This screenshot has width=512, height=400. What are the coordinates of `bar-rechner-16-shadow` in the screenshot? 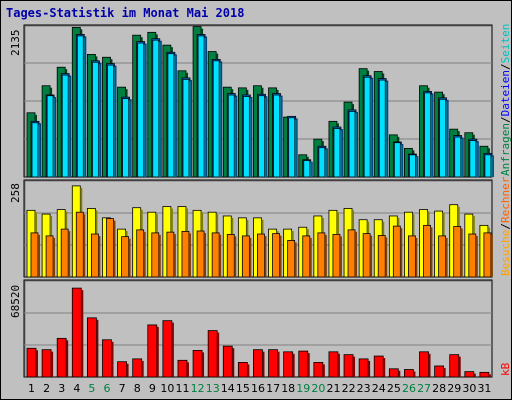 It's located at (265, 256).